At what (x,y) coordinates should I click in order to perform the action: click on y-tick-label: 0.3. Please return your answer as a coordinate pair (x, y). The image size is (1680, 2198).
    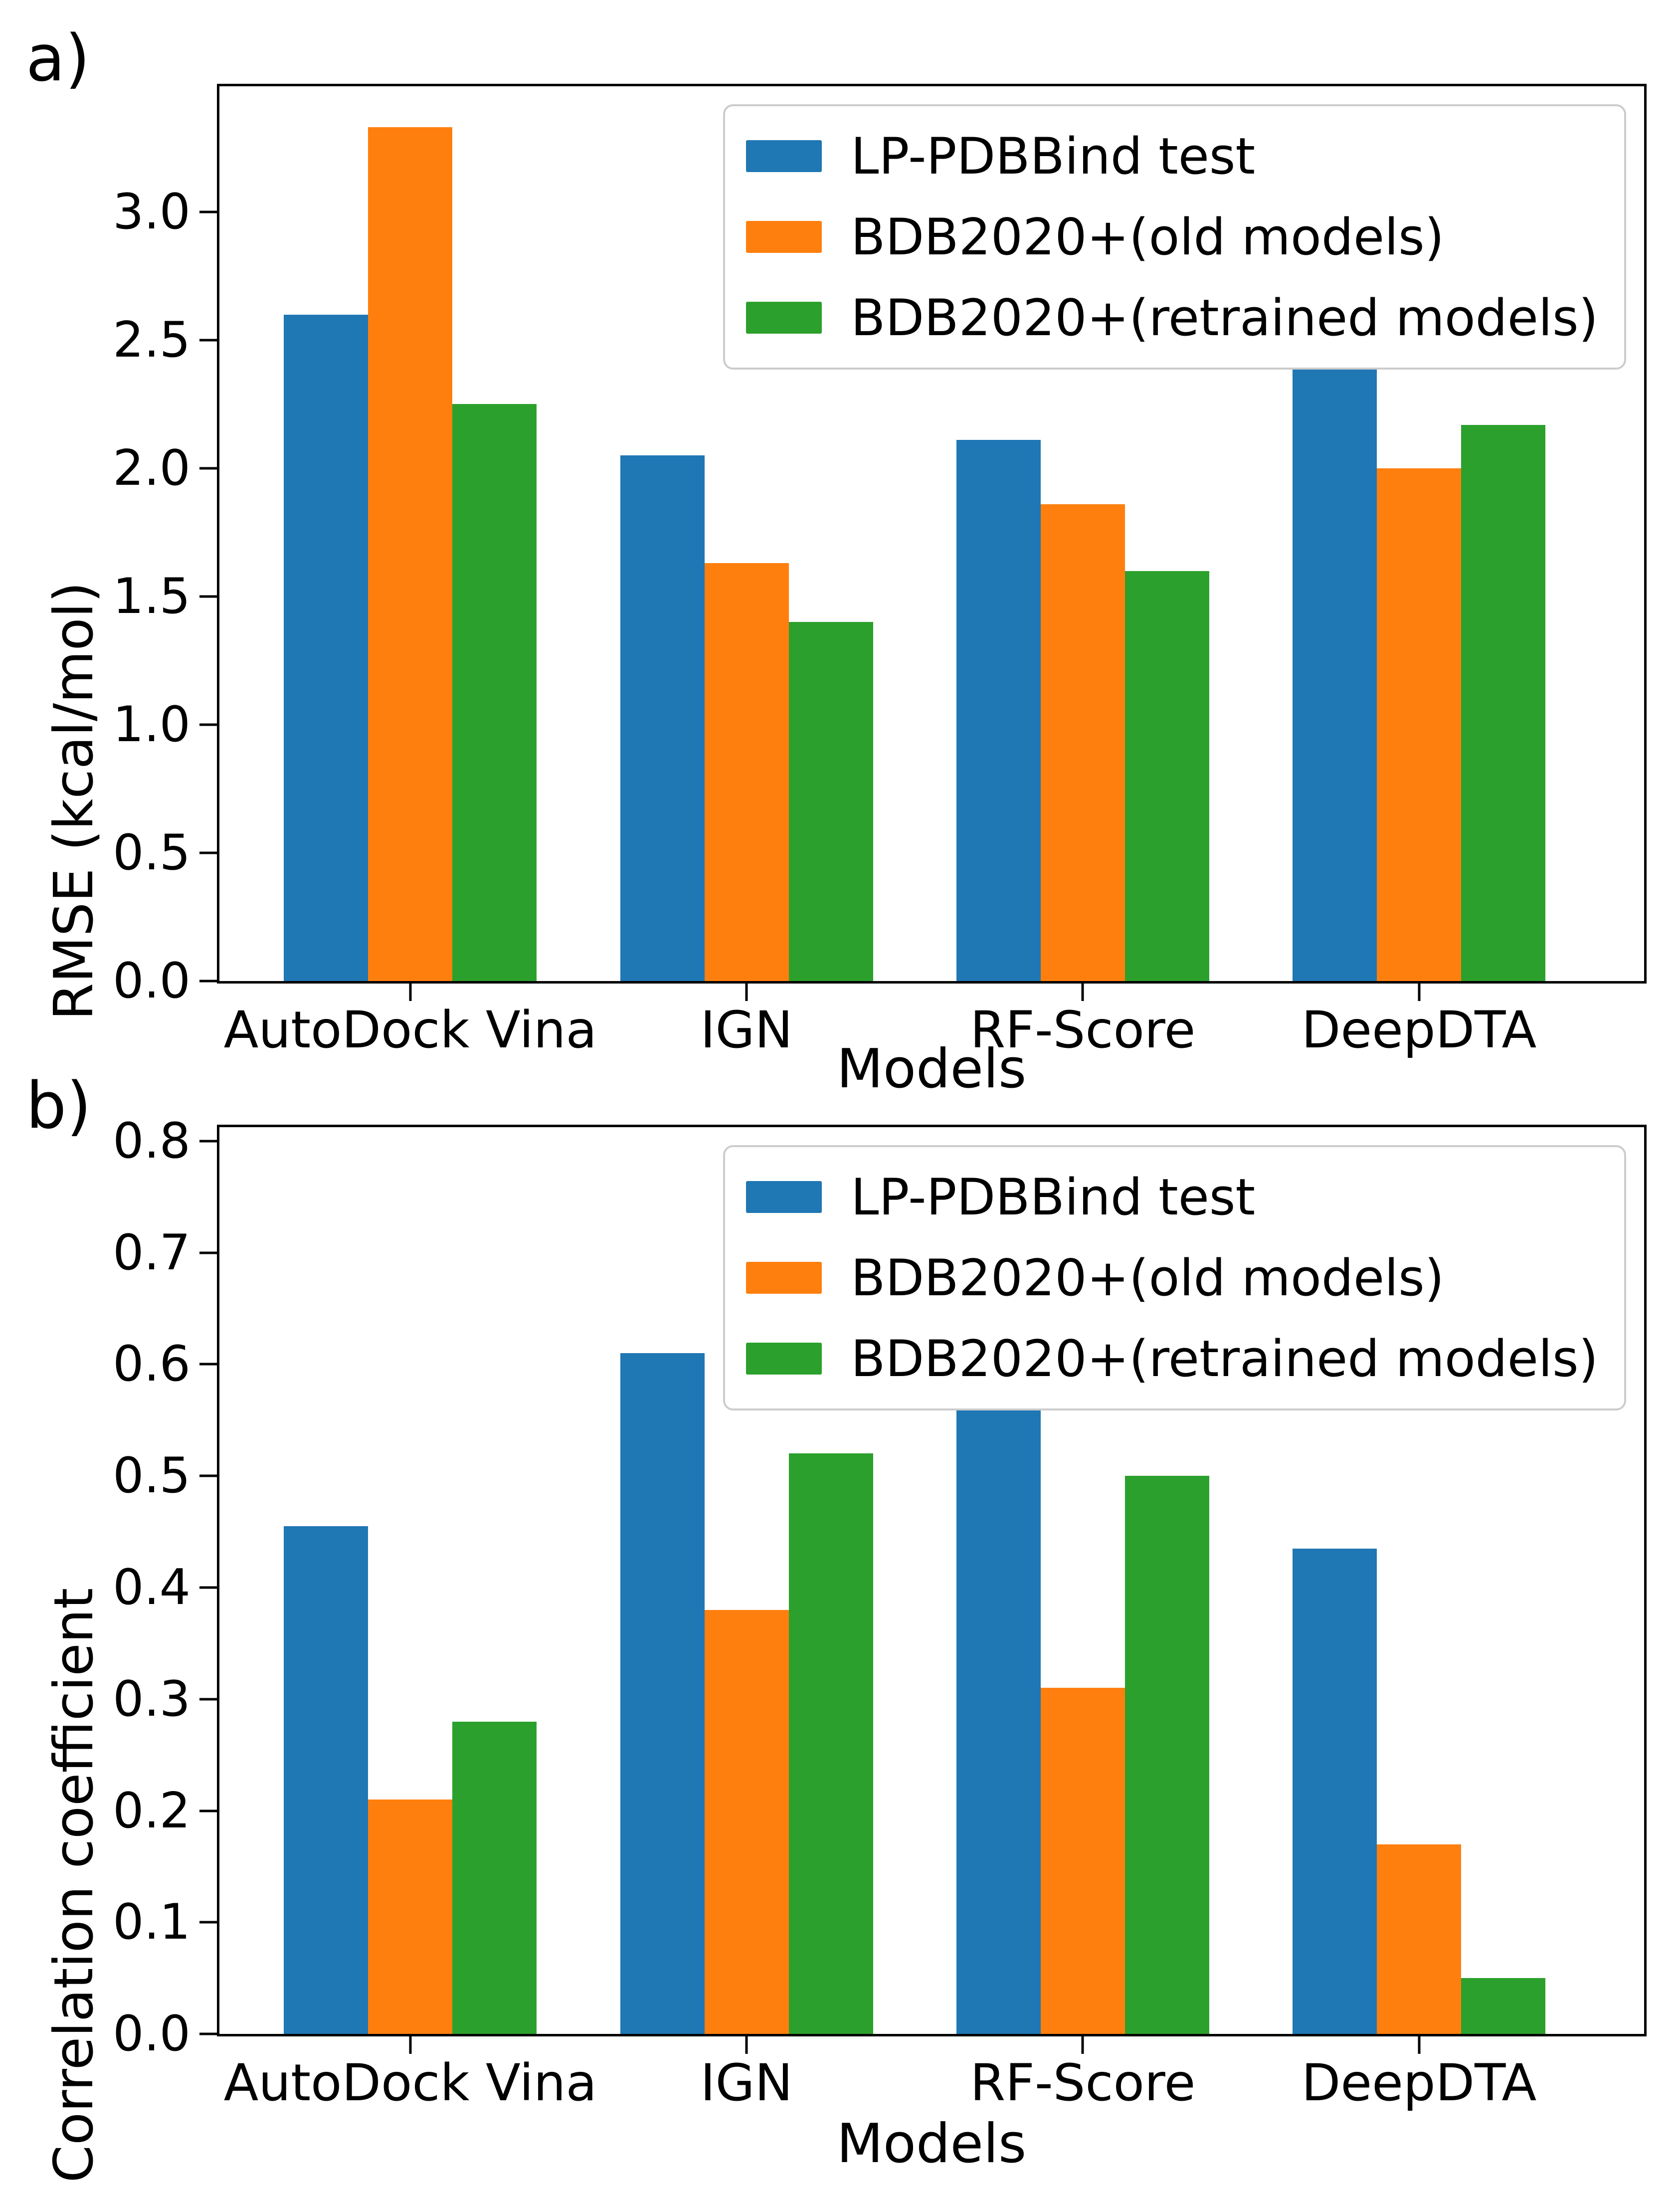
    Looking at the image, I should click on (151, 1699).